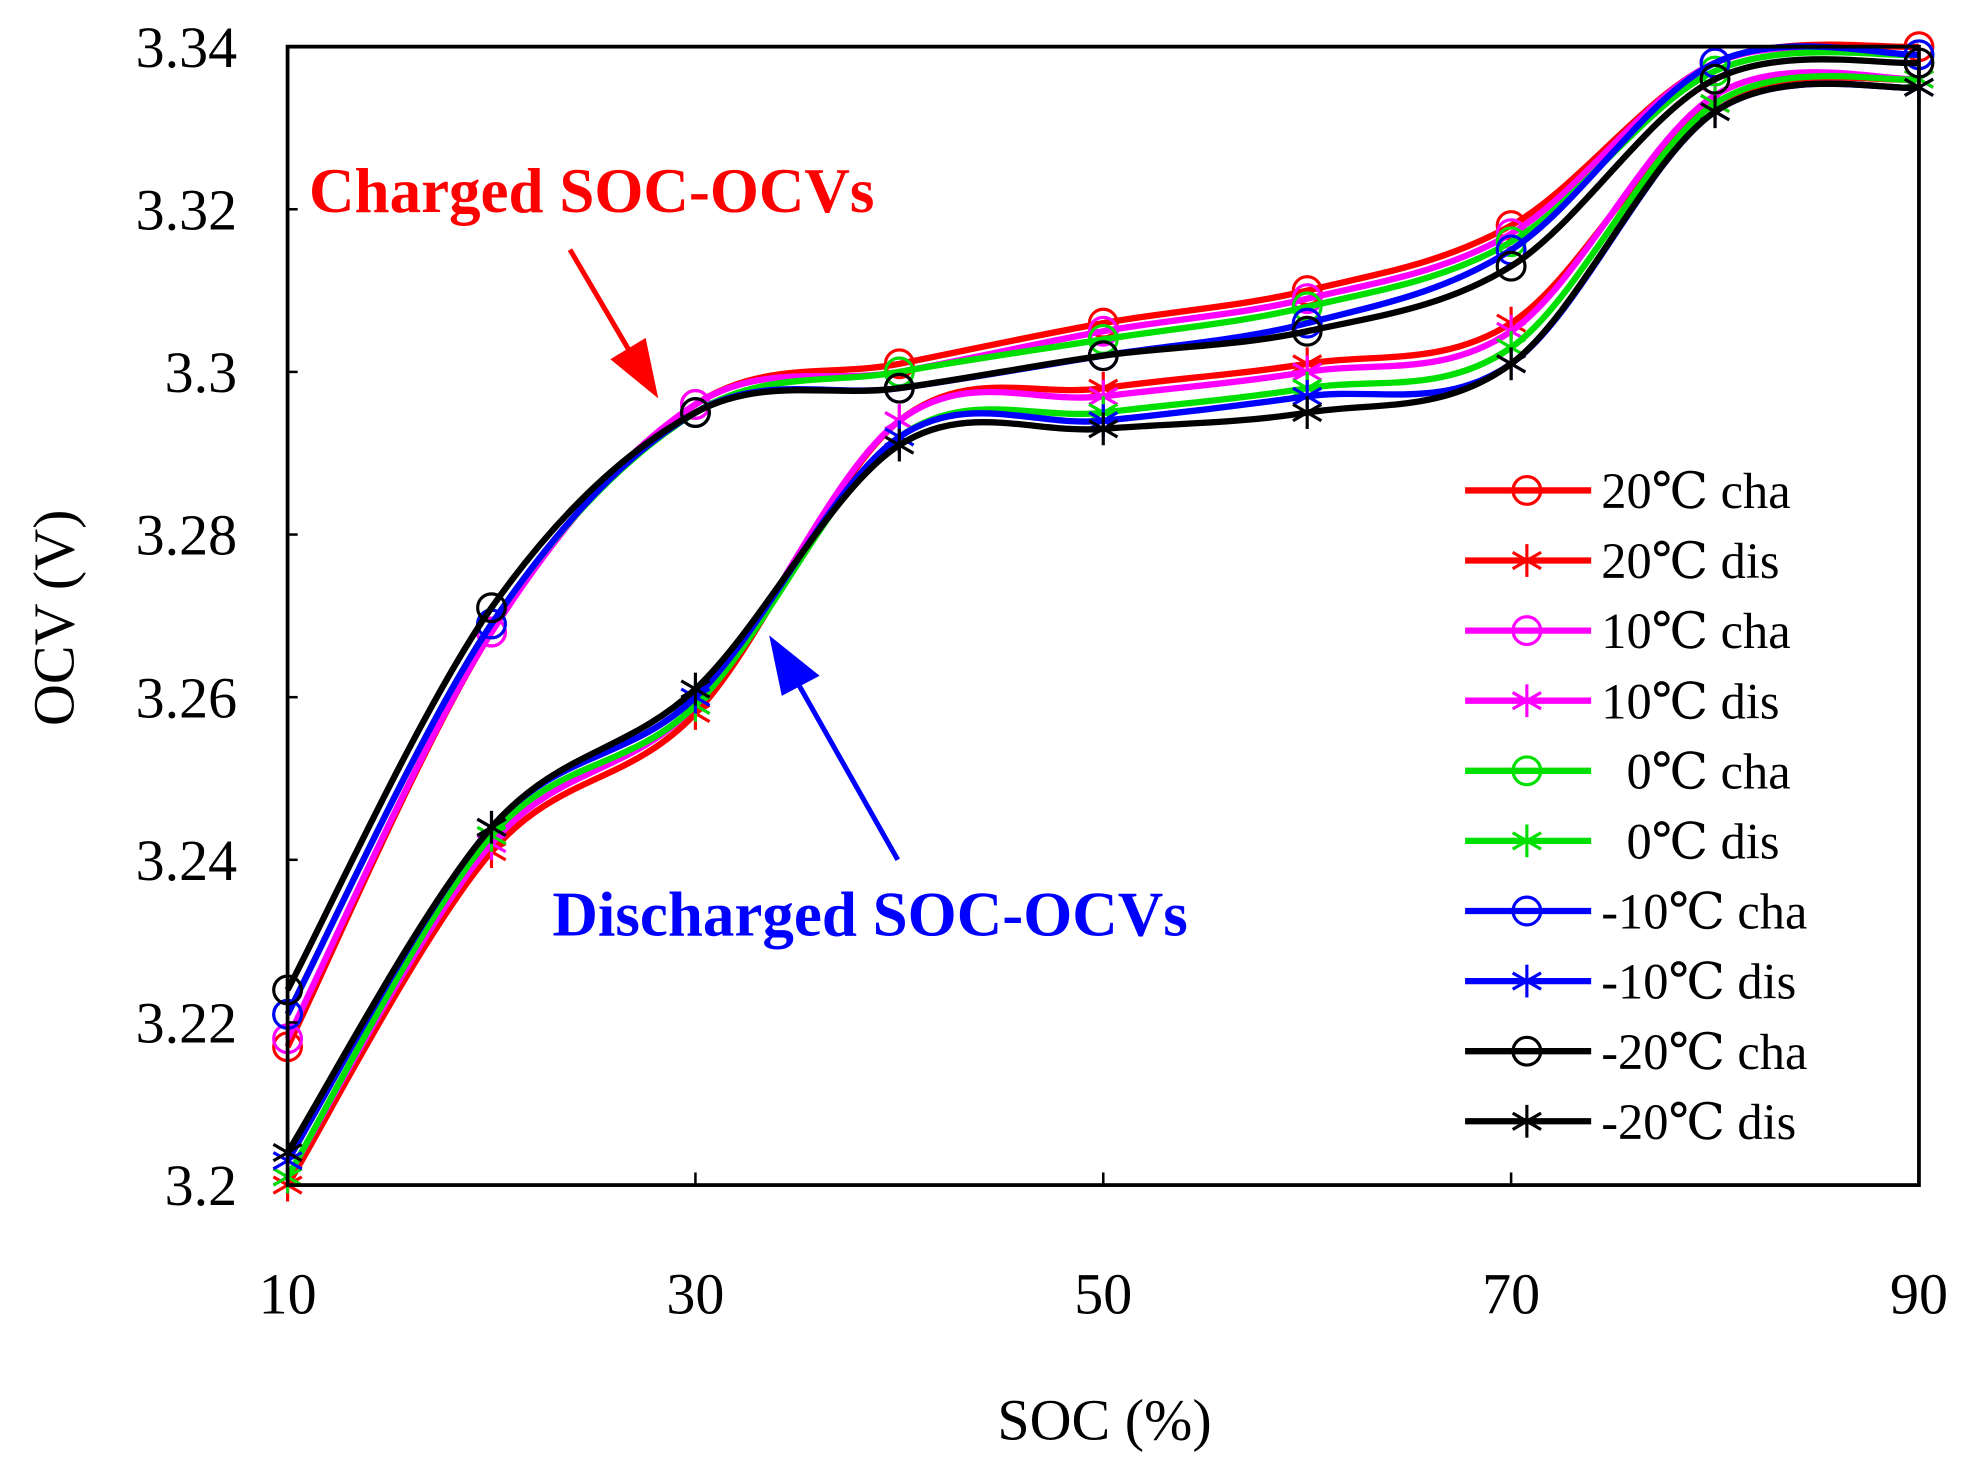  I want to click on y-tick-label: 3.2, so click(201, 1185).